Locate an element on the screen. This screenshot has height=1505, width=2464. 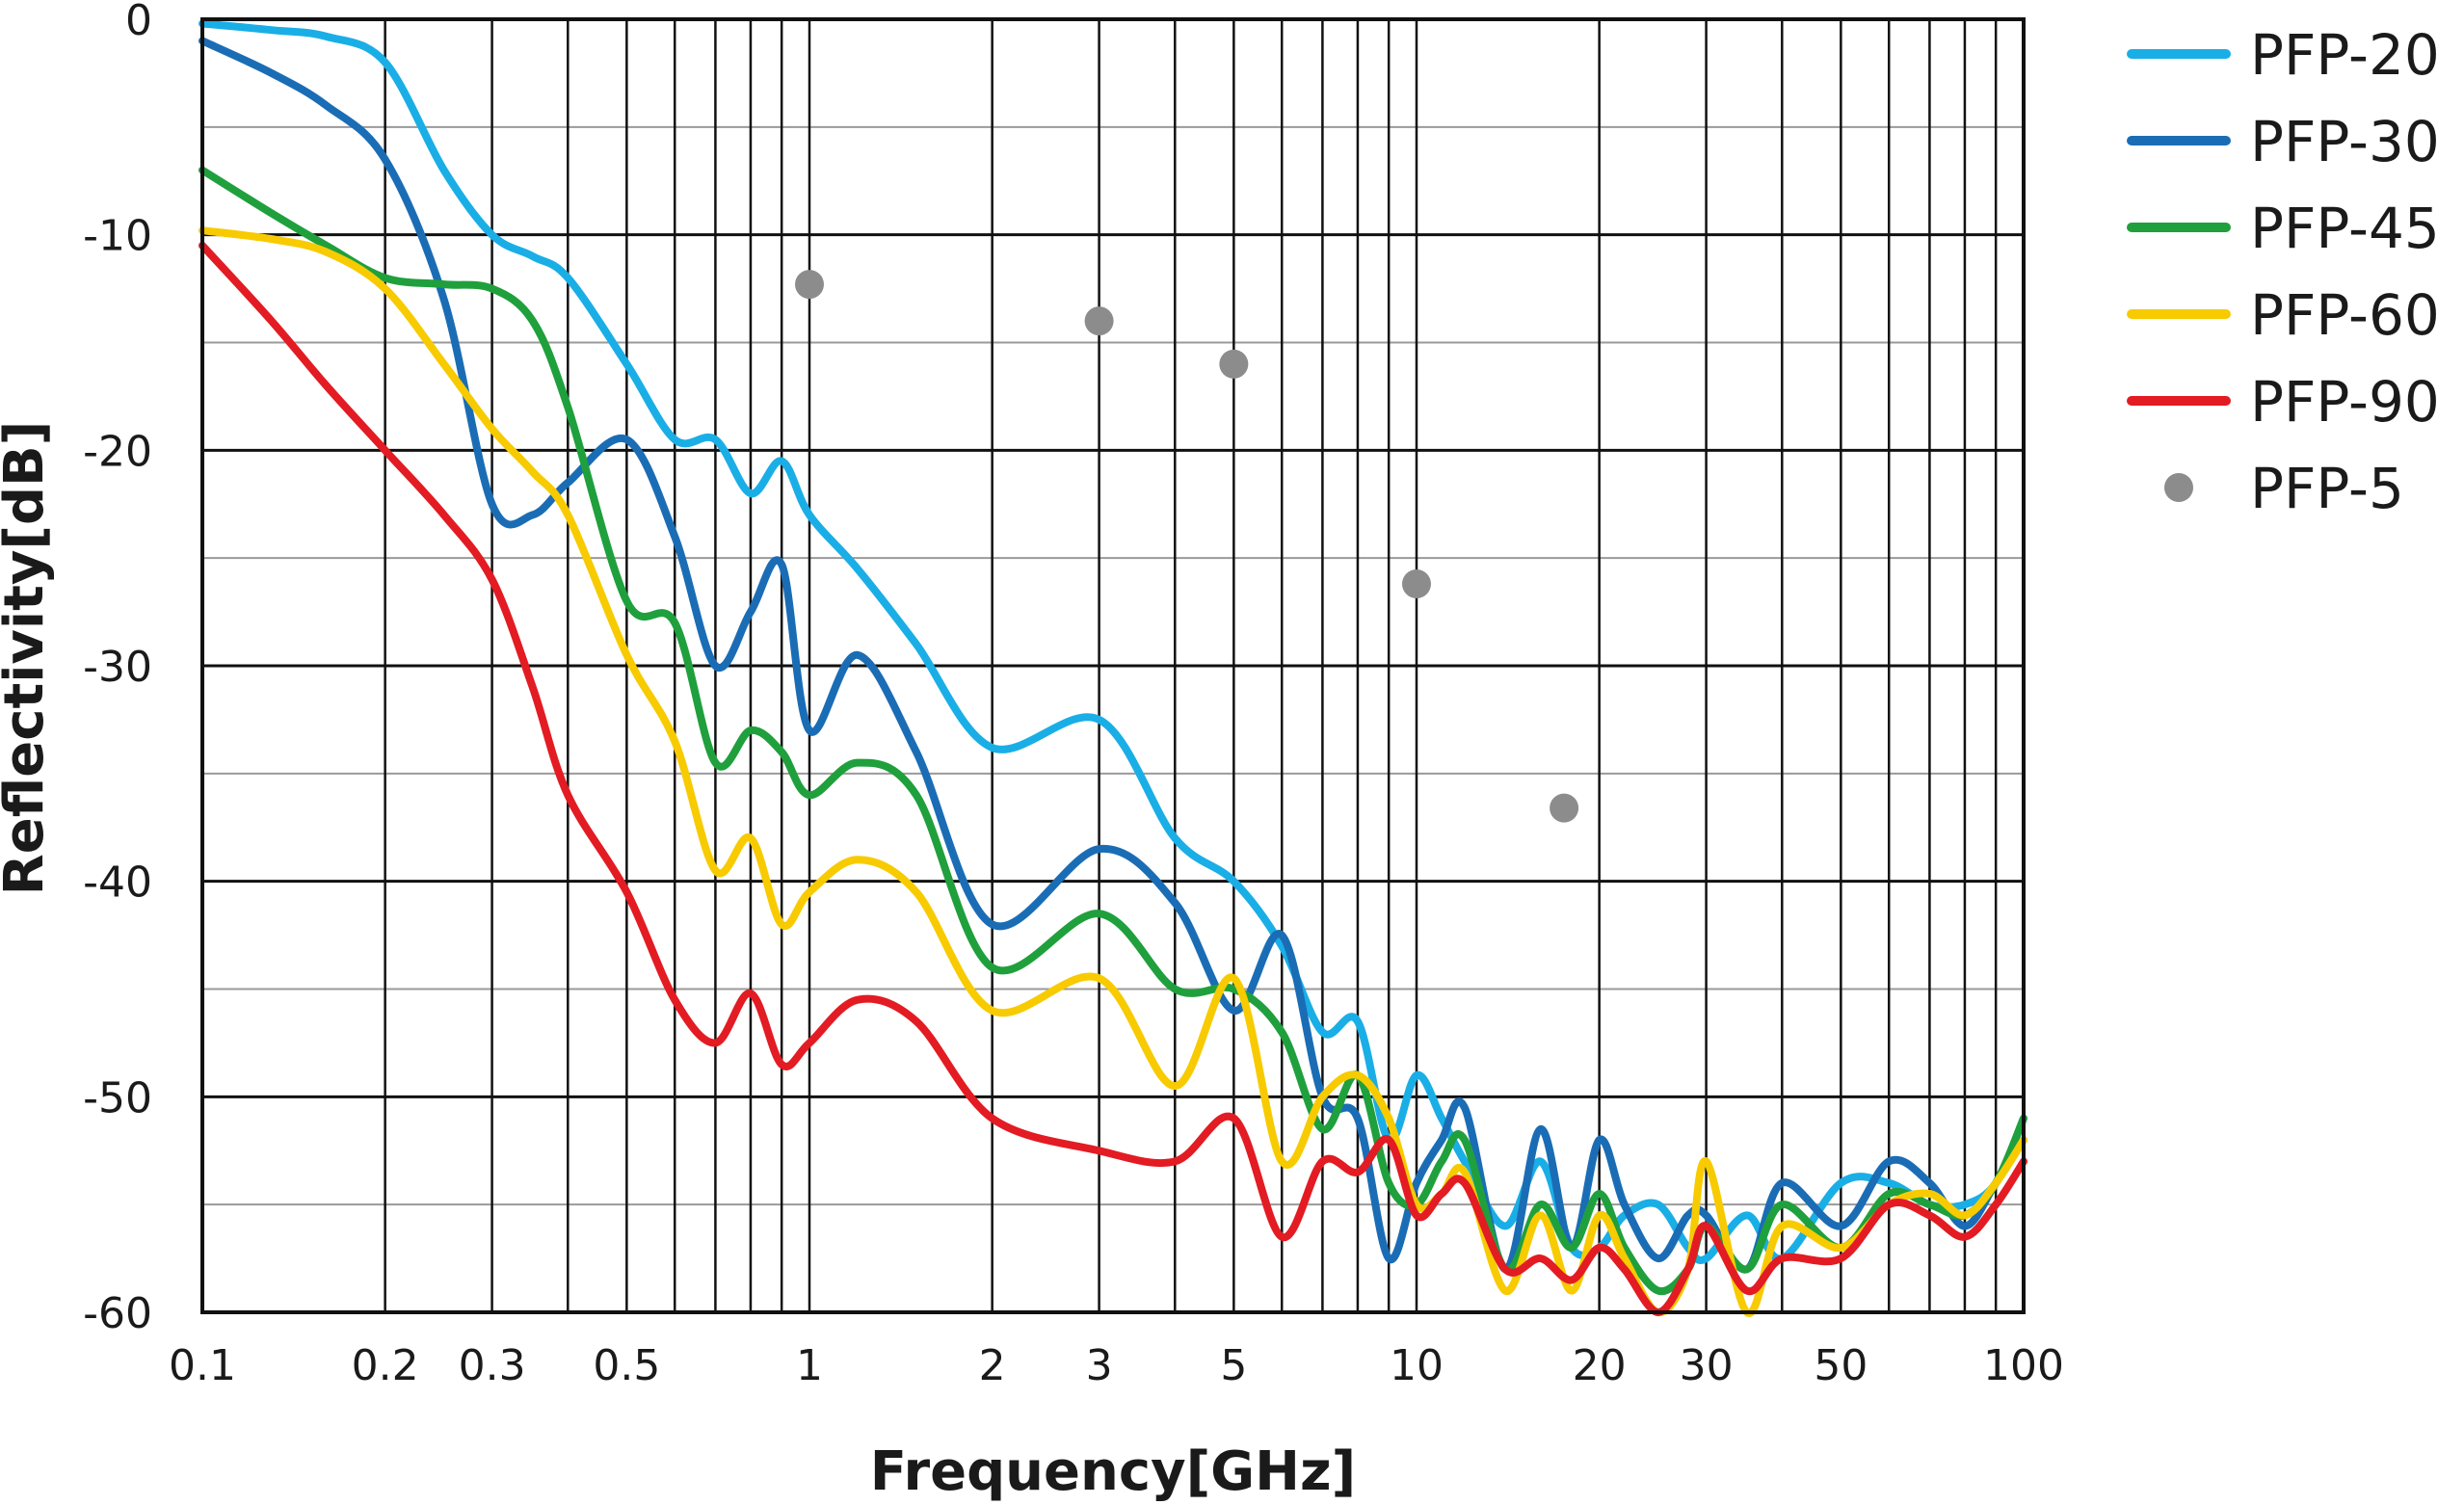
x-tick-label: 0.3 is located at coordinates (492, 1365).